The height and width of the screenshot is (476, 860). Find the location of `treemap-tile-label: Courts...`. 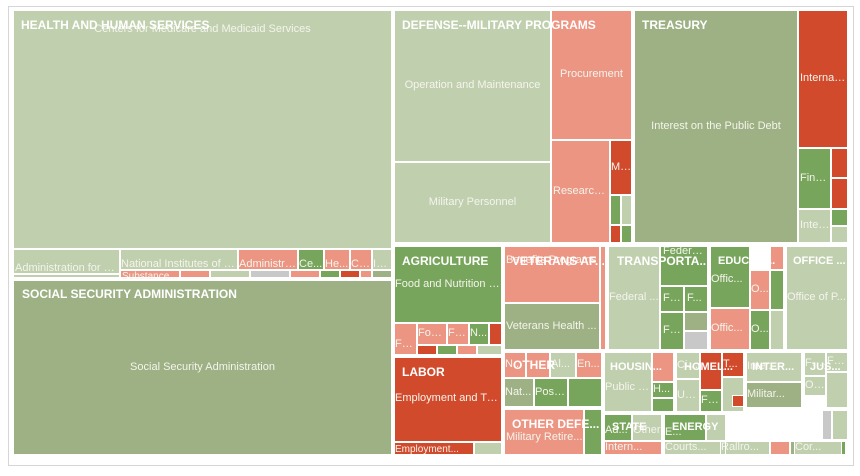

treemap-tile-label: Courts... is located at coordinates (686, 447).